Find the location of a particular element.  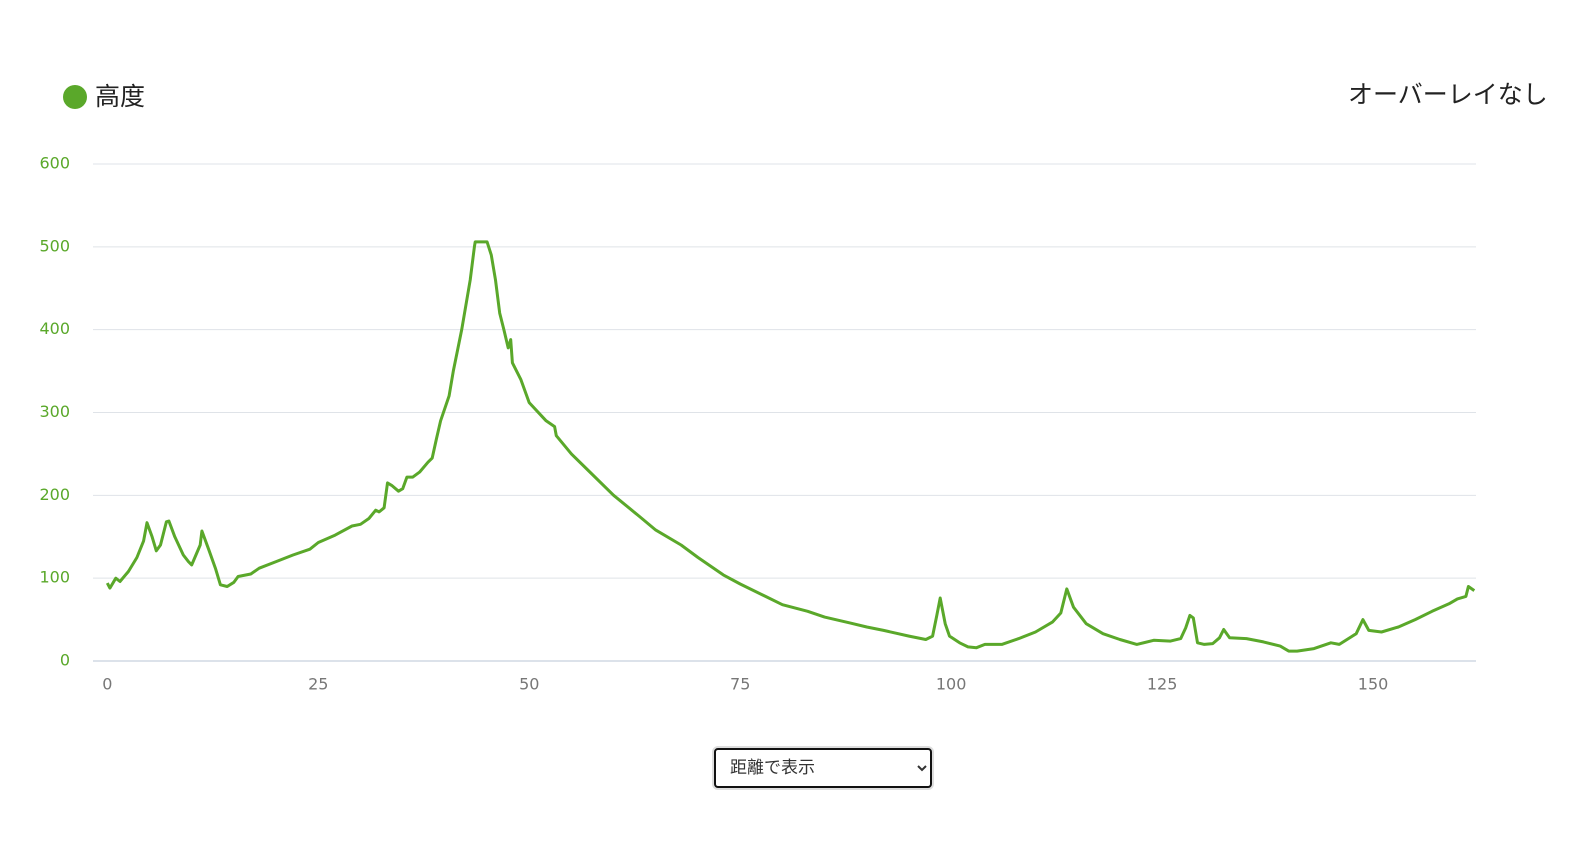

overlay-label: オーバーレイなし is located at coordinates (1448, 94).